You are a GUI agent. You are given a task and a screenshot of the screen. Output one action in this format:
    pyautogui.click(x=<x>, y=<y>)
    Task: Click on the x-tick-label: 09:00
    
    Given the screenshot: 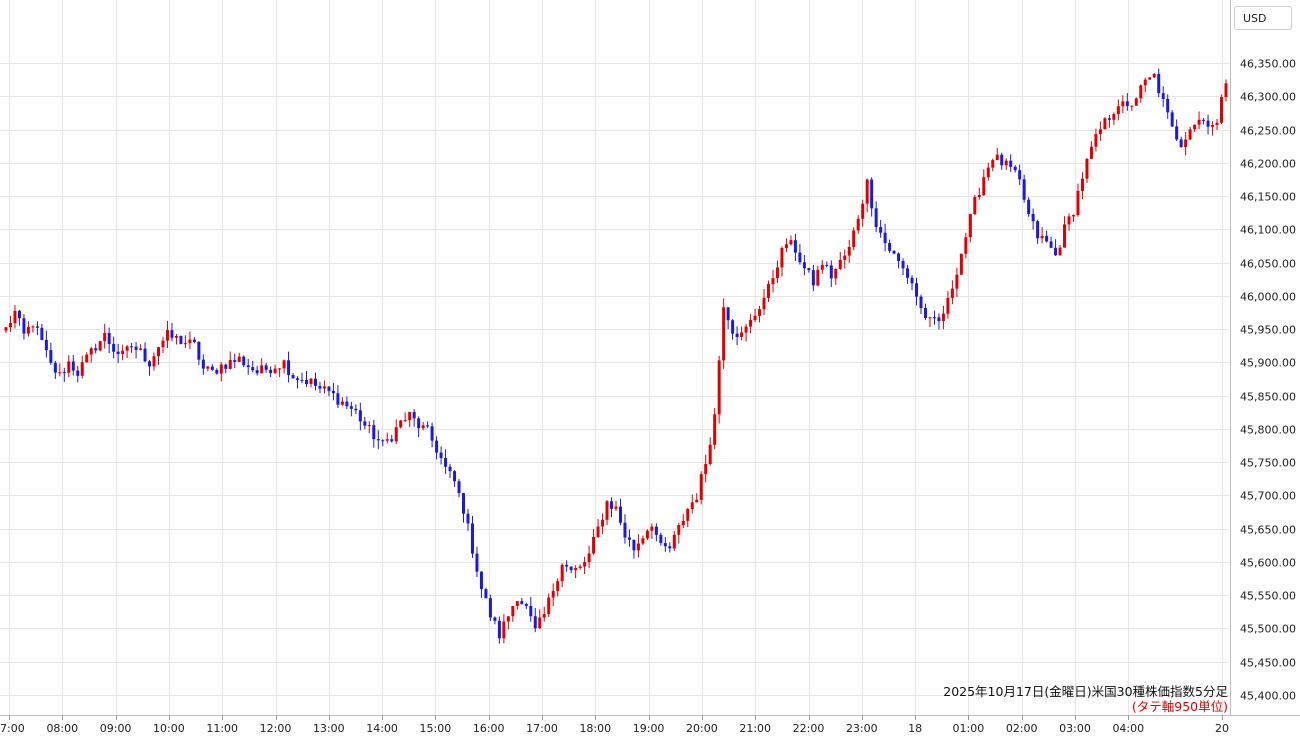 What is the action you would take?
    pyautogui.click(x=116, y=728)
    